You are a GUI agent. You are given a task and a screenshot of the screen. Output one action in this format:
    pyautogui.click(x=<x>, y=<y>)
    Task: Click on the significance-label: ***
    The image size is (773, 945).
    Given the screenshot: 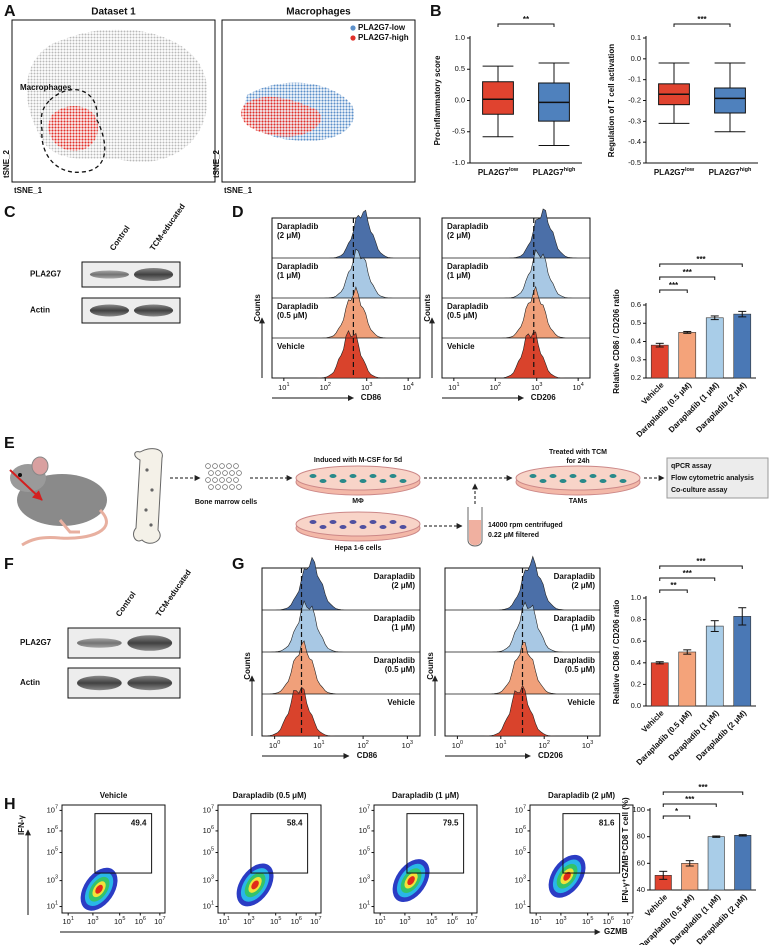 What is the action you would take?
    pyautogui.click(x=690, y=799)
    